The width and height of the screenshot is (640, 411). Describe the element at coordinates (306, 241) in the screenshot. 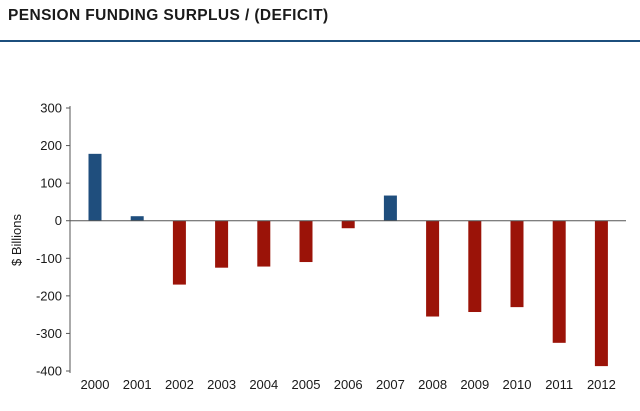

I see `bar-2005` at that location.